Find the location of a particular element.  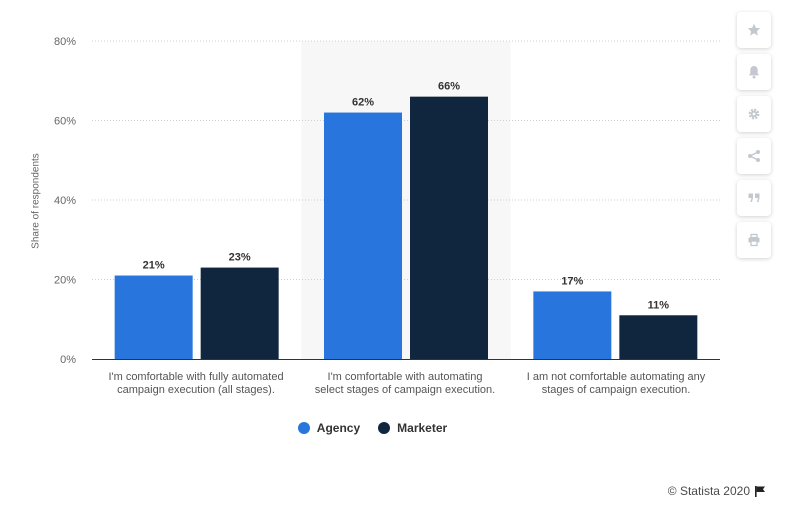

data-label: 66% is located at coordinates (449, 87).